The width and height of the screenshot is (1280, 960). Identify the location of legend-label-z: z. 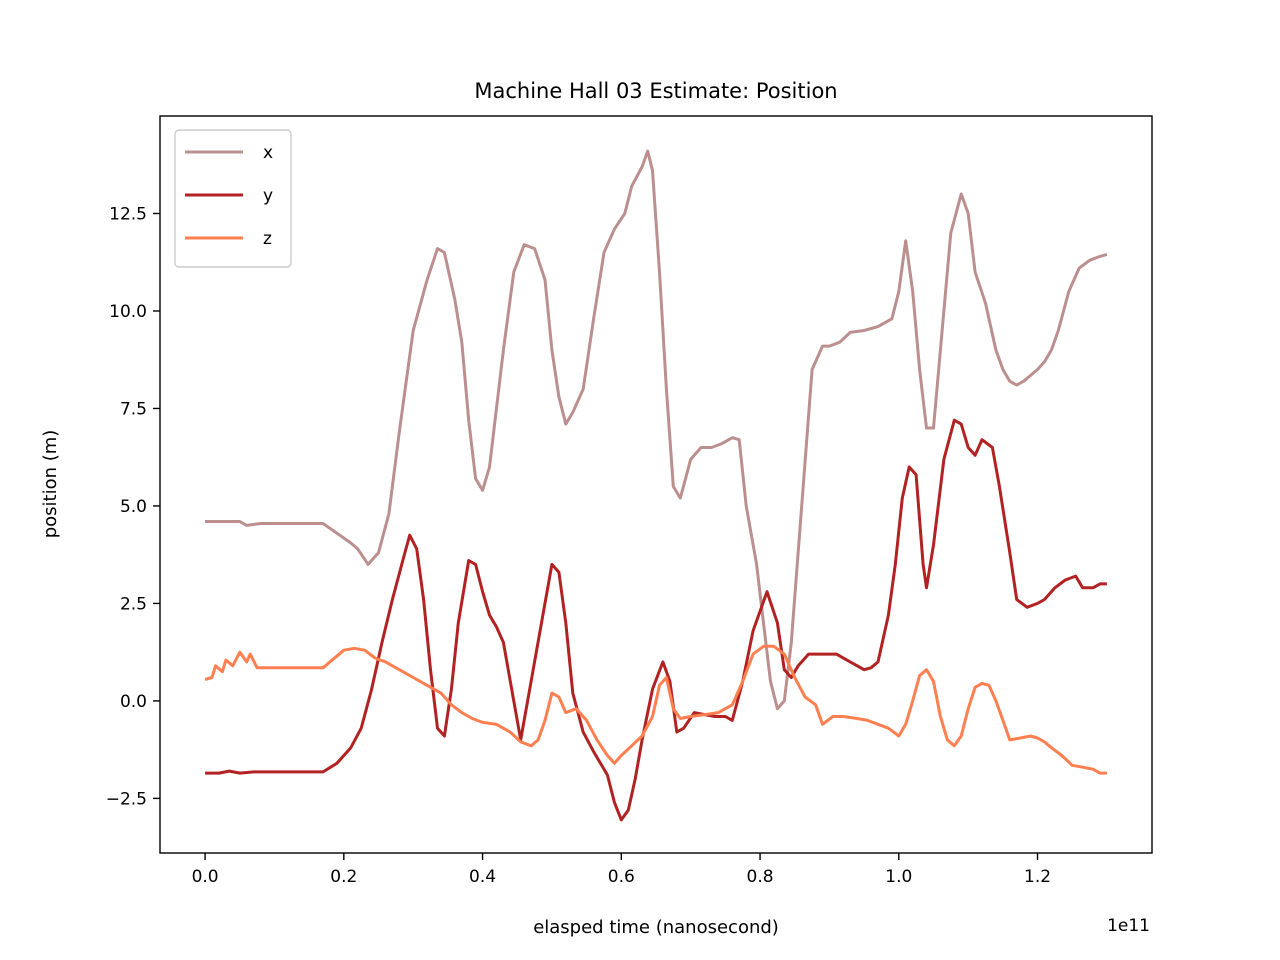
(267, 239).